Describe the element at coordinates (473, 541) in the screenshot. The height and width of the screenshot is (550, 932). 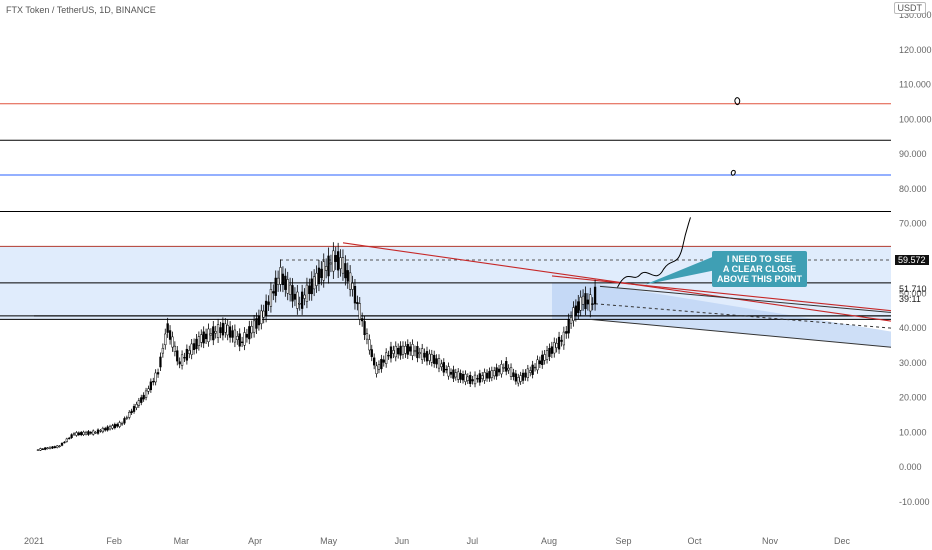
I see `x-tick-label: Jul` at that location.